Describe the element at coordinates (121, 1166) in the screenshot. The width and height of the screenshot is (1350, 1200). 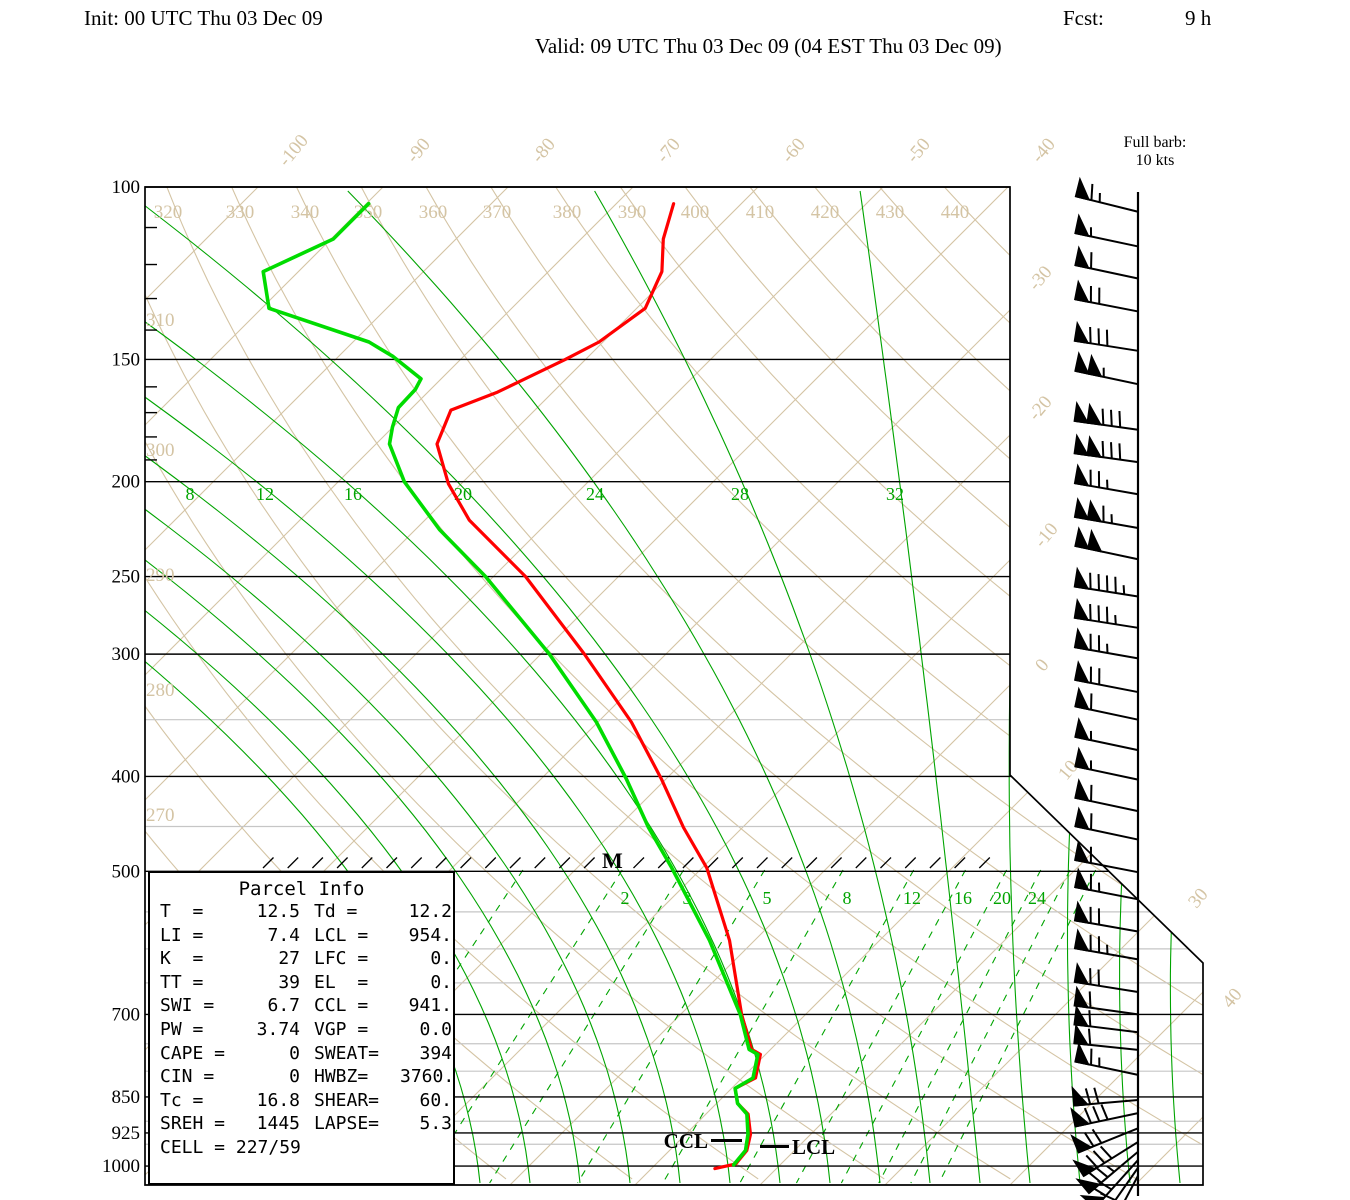
I see `pressure-label: 1000` at that location.